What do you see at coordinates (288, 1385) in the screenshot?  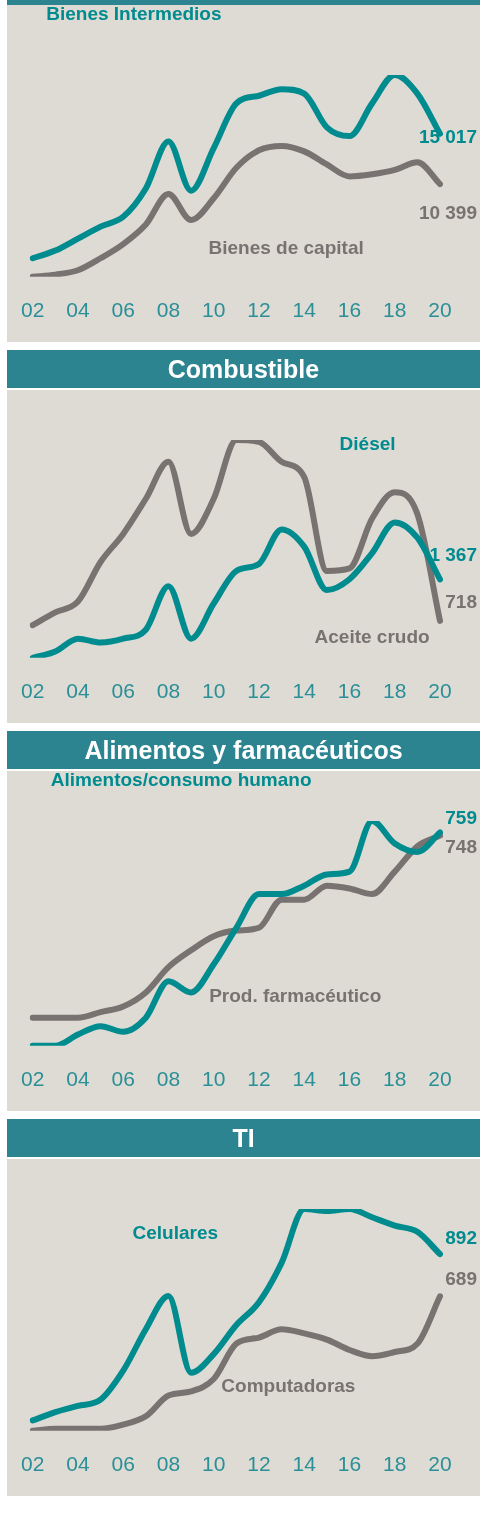 I see `series-label: Computadoras` at bounding box center [288, 1385].